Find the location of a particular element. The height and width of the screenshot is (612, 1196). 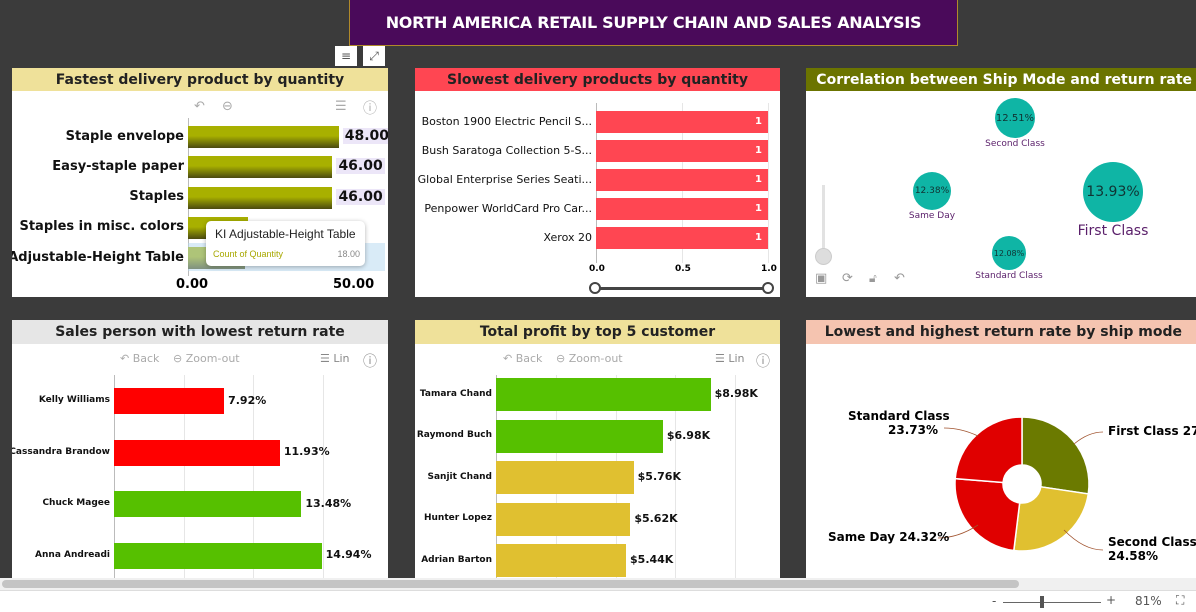

bubble: 13.93% is located at coordinates (1113, 192).